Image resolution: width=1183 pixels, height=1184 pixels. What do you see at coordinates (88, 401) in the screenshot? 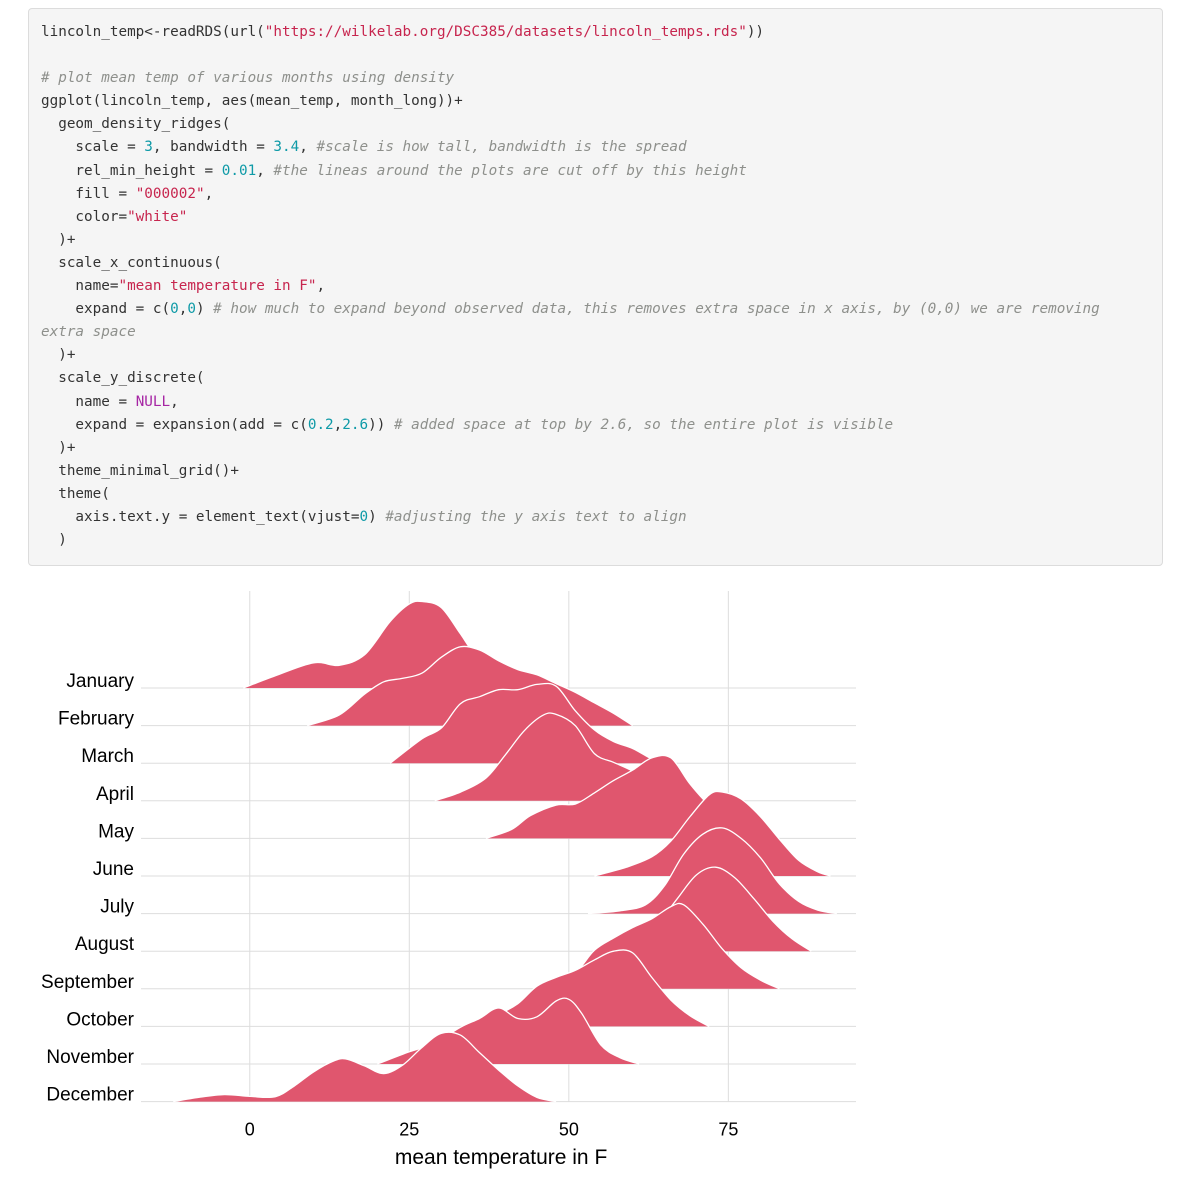
I see `code-token-txt: name =` at bounding box center [88, 401].